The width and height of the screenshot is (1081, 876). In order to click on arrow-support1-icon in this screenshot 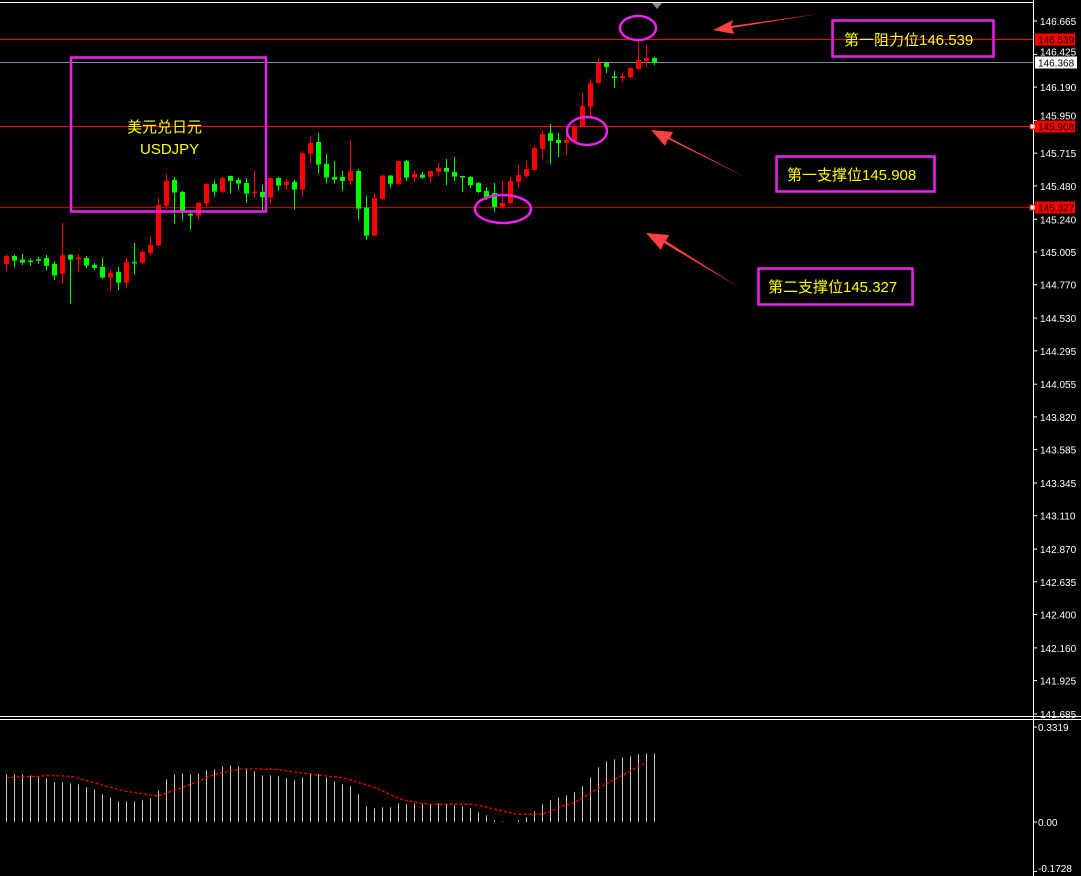, I will do `click(700, 154)`.